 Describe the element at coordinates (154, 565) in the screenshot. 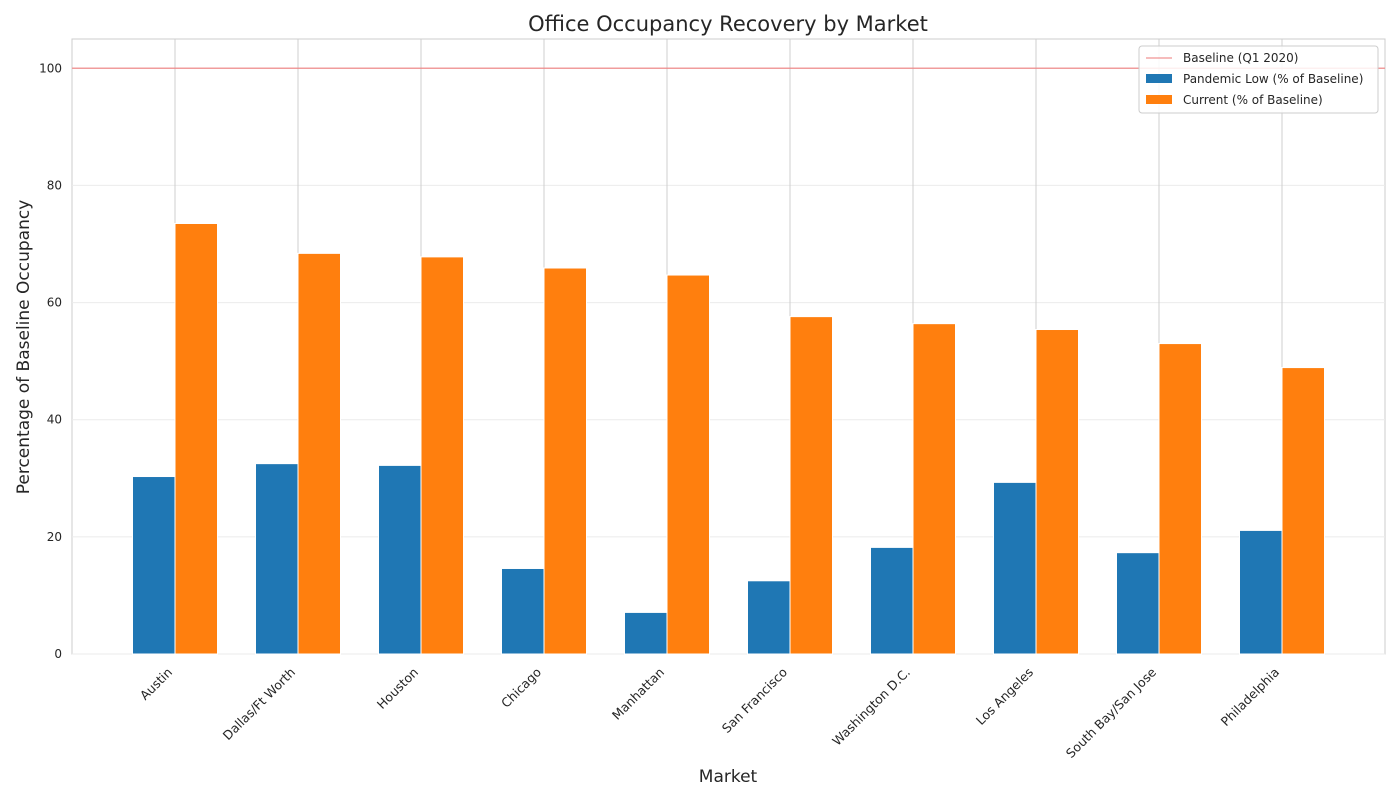

I see `bar-pandemic-low-austin` at that location.